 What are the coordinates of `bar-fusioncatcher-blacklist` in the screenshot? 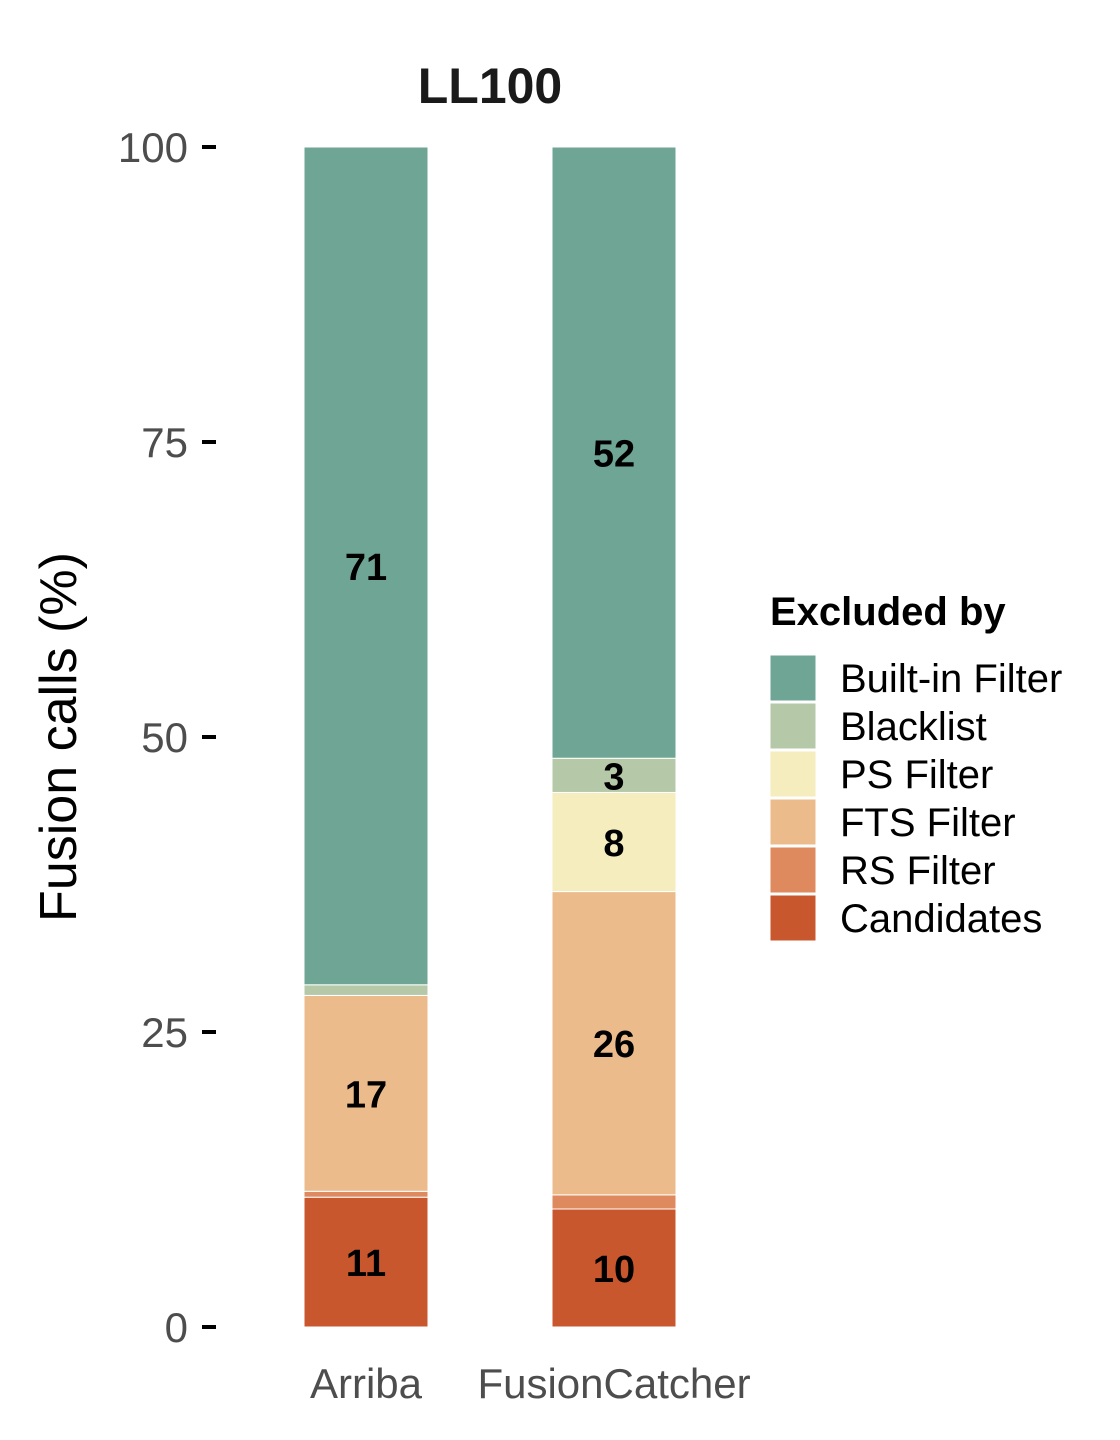 It's located at (614, 775).